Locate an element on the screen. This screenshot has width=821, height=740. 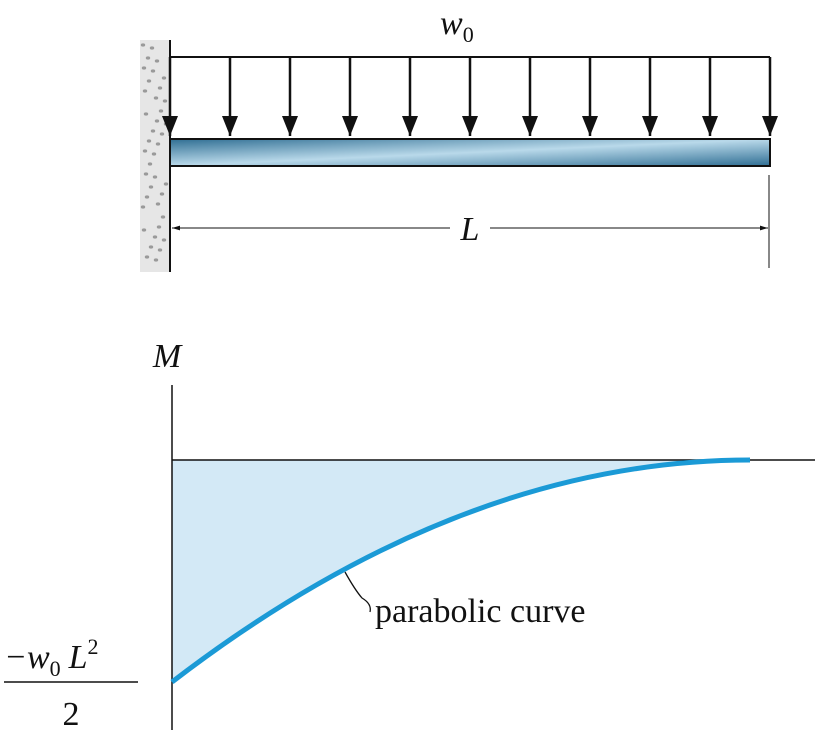
numerator-sign-symbol: −w is located at coordinates (27, 657).